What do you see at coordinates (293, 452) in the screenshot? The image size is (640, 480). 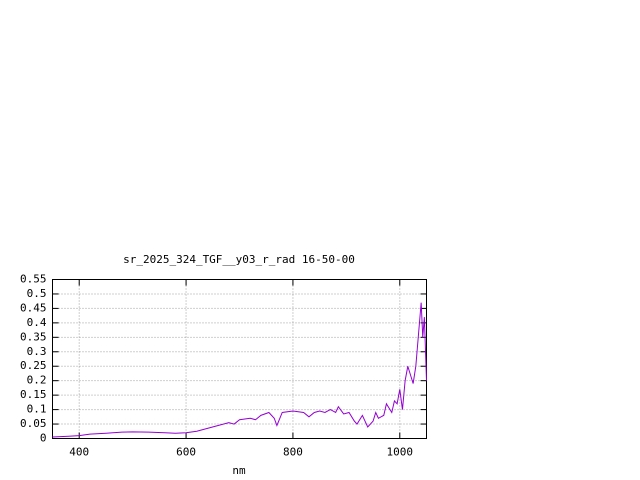 I see `x-tick-label: 800` at bounding box center [293, 452].